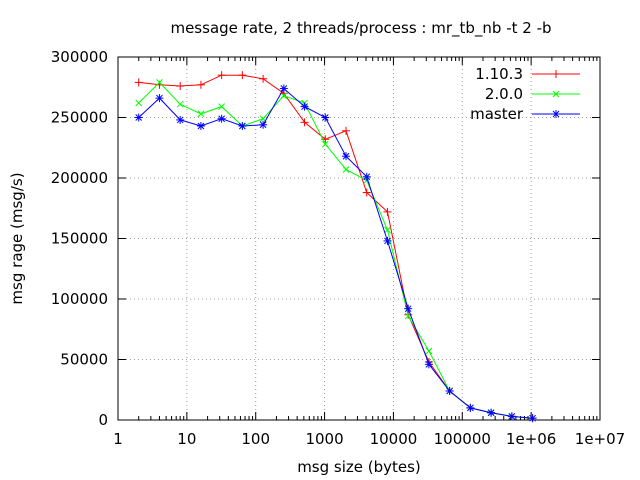 The width and height of the screenshot is (640, 480). Describe the element at coordinates (84, 360) in the screenshot. I see `y-tick-label: 50000` at that location.